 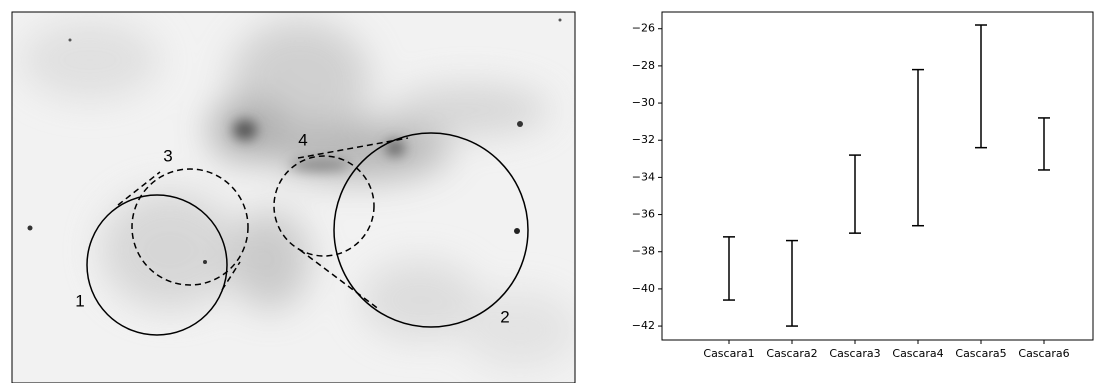 I want to click on y-tick-label: −38, so click(x=643, y=251).